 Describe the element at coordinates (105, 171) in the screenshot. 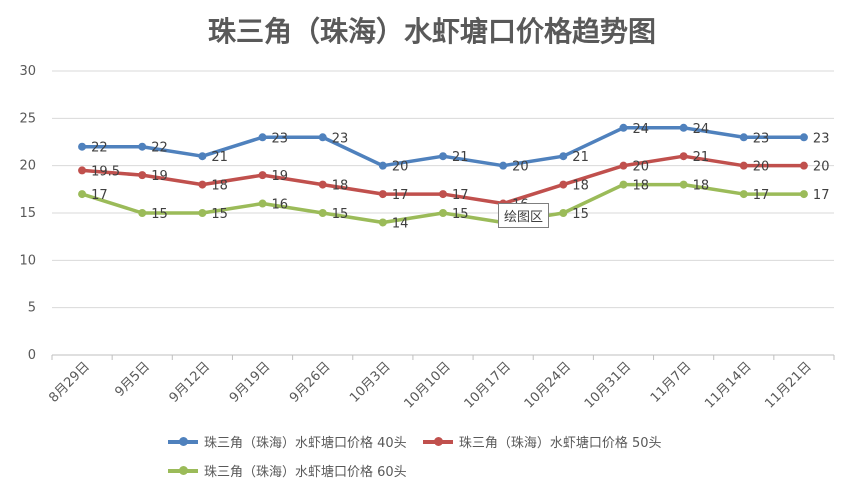

I see `data-label-1: 19.5` at that location.